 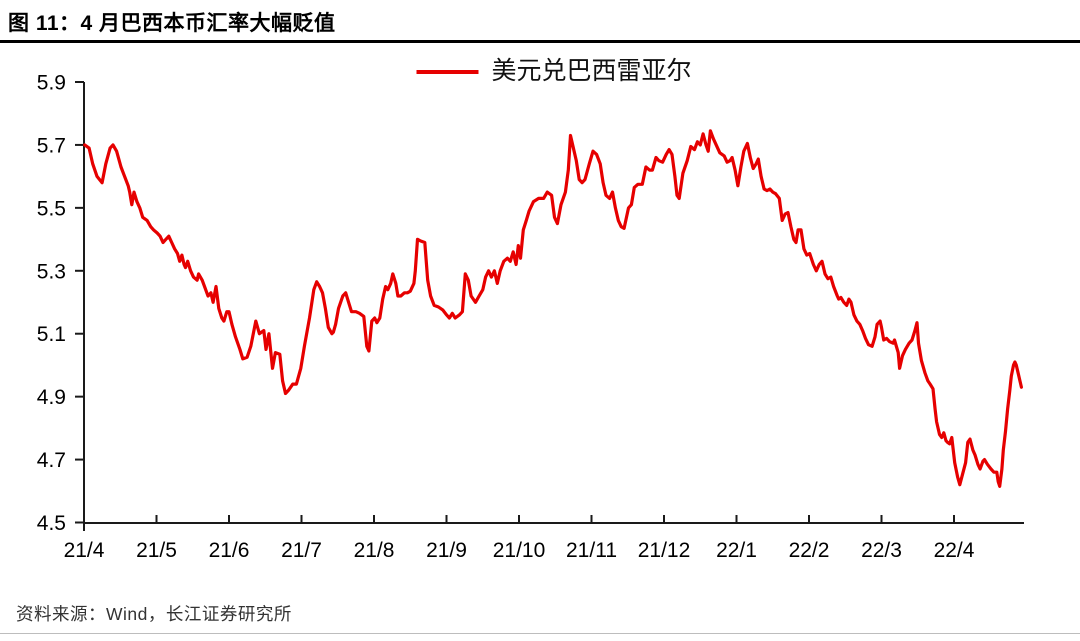 I want to click on x-tick-label: 21/9, so click(x=446, y=550).